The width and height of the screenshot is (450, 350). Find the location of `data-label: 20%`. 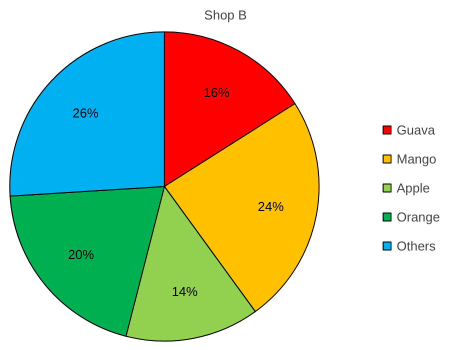

data-label: 20% is located at coordinates (81, 254).